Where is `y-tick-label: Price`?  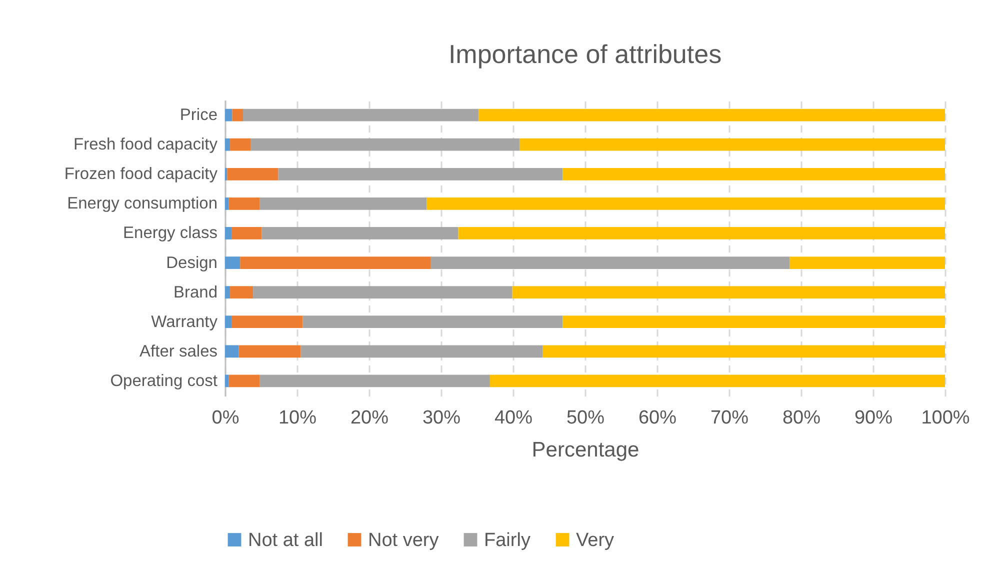
y-tick-label: Price is located at coordinates (199, 115).